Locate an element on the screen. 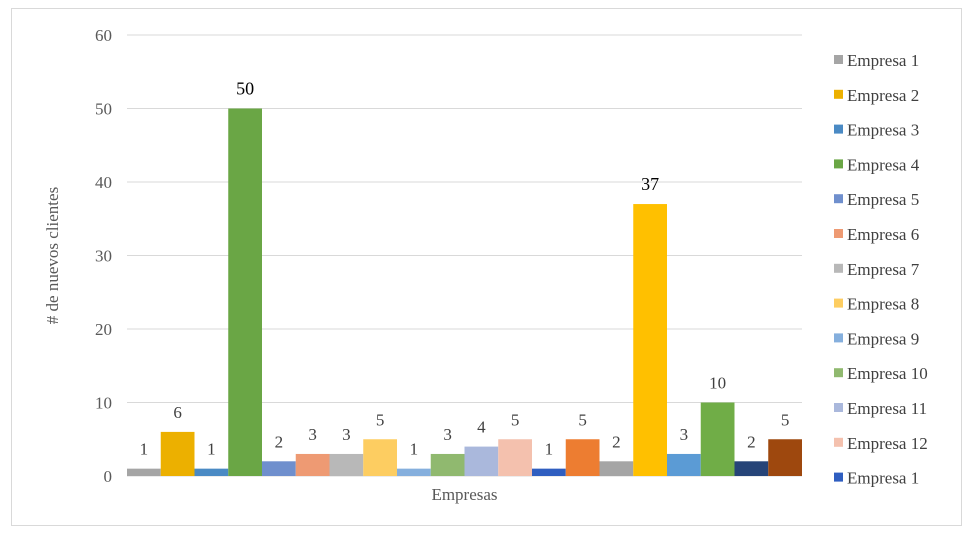  legend-label: Empresa 3 is located at coordinates (883, 130).